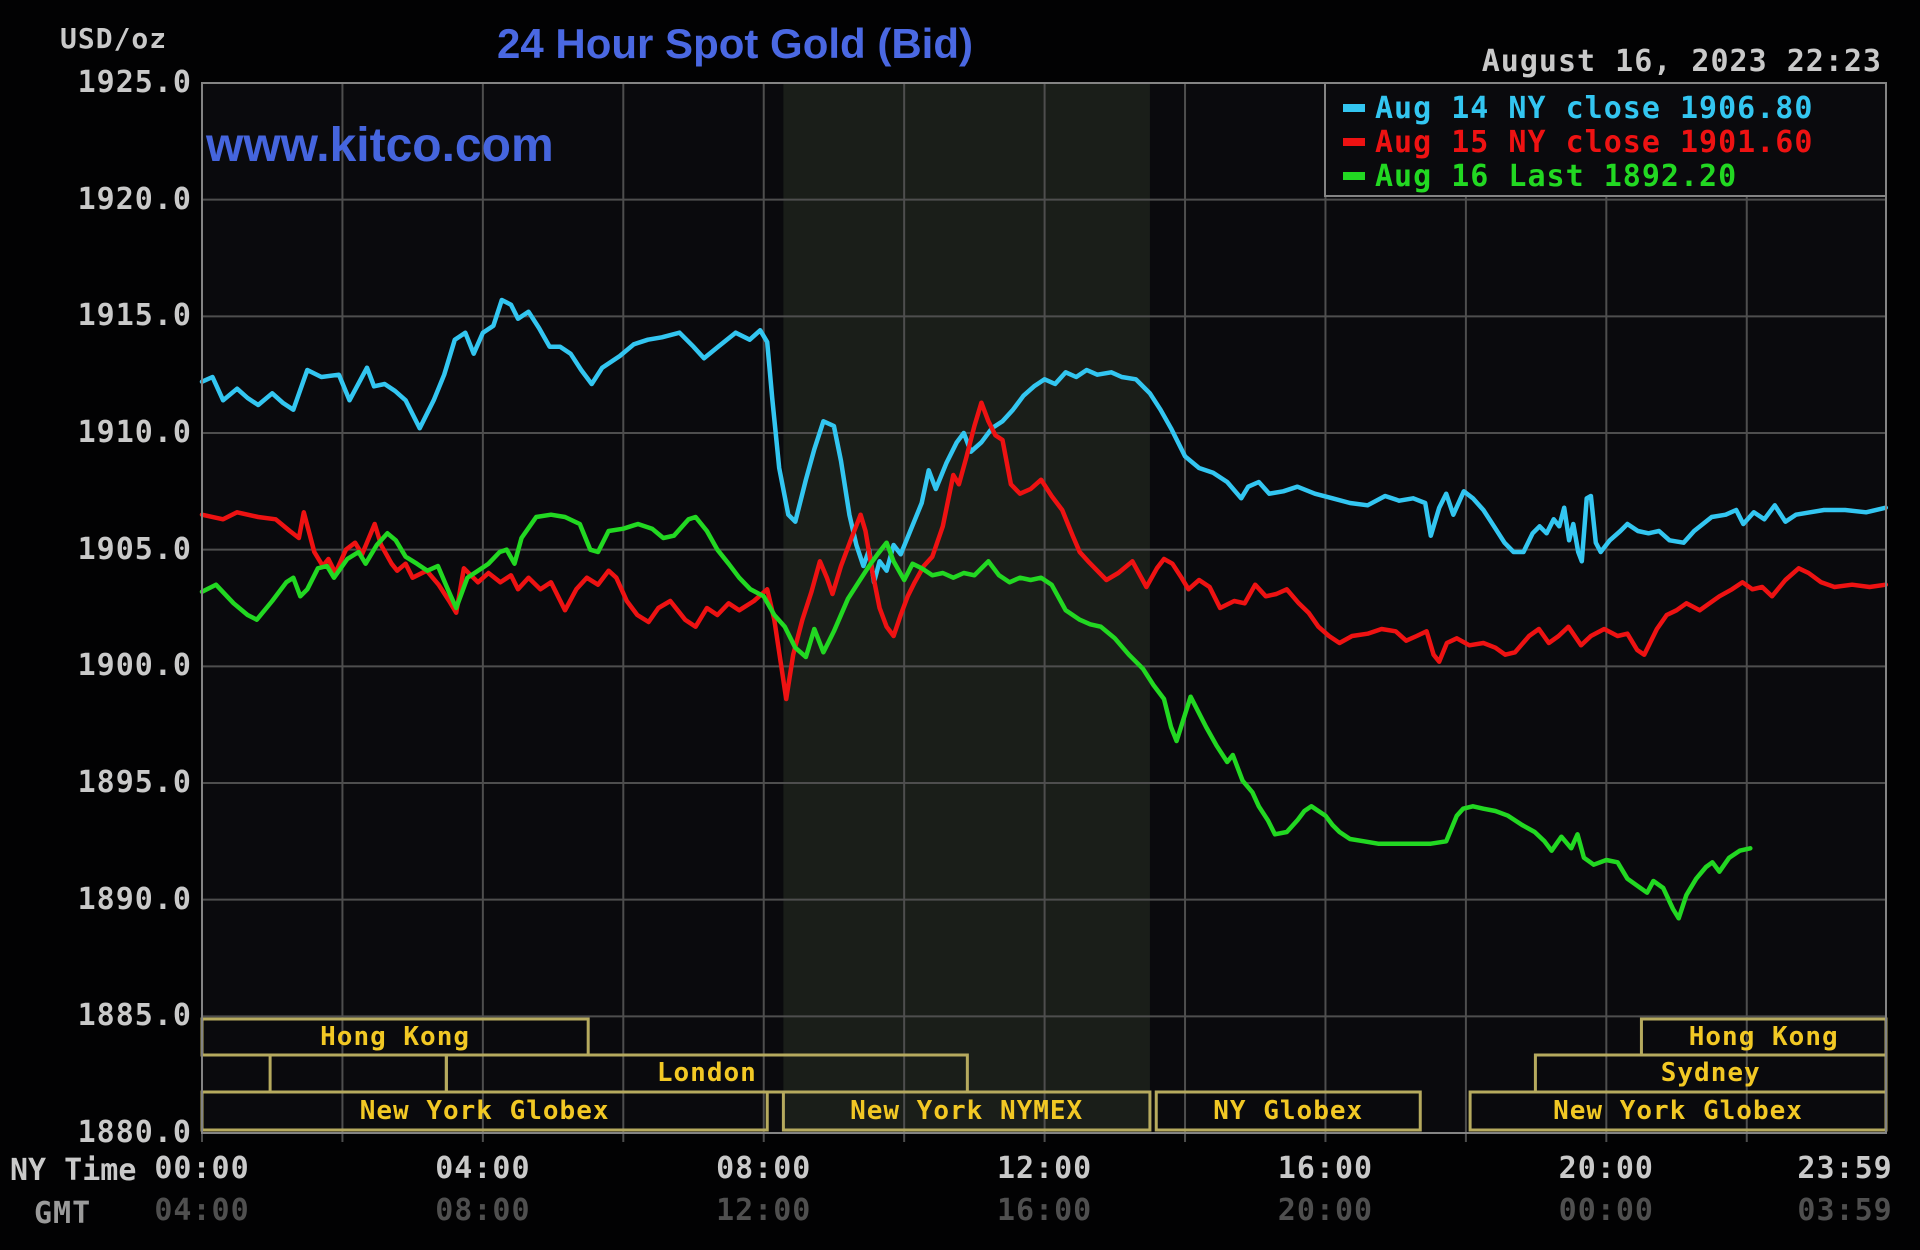  Describe the element at coordinates (764, 1210) in the screenshot. I see `gmt-time-tick: 12:00` at that location.